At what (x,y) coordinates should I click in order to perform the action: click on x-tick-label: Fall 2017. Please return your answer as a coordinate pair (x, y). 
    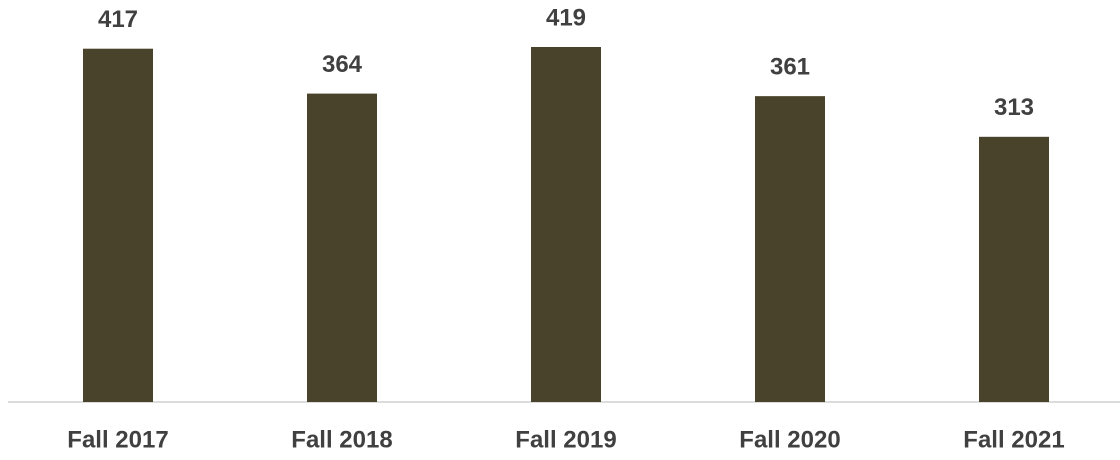
    Looking at the image, I should click on (117, 439).